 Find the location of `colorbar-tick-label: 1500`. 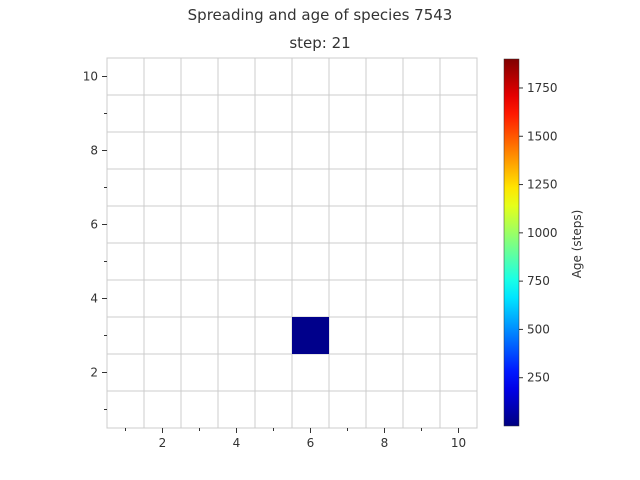

colorbar-tick-label: 1500 is located at coordinates (542, 136).